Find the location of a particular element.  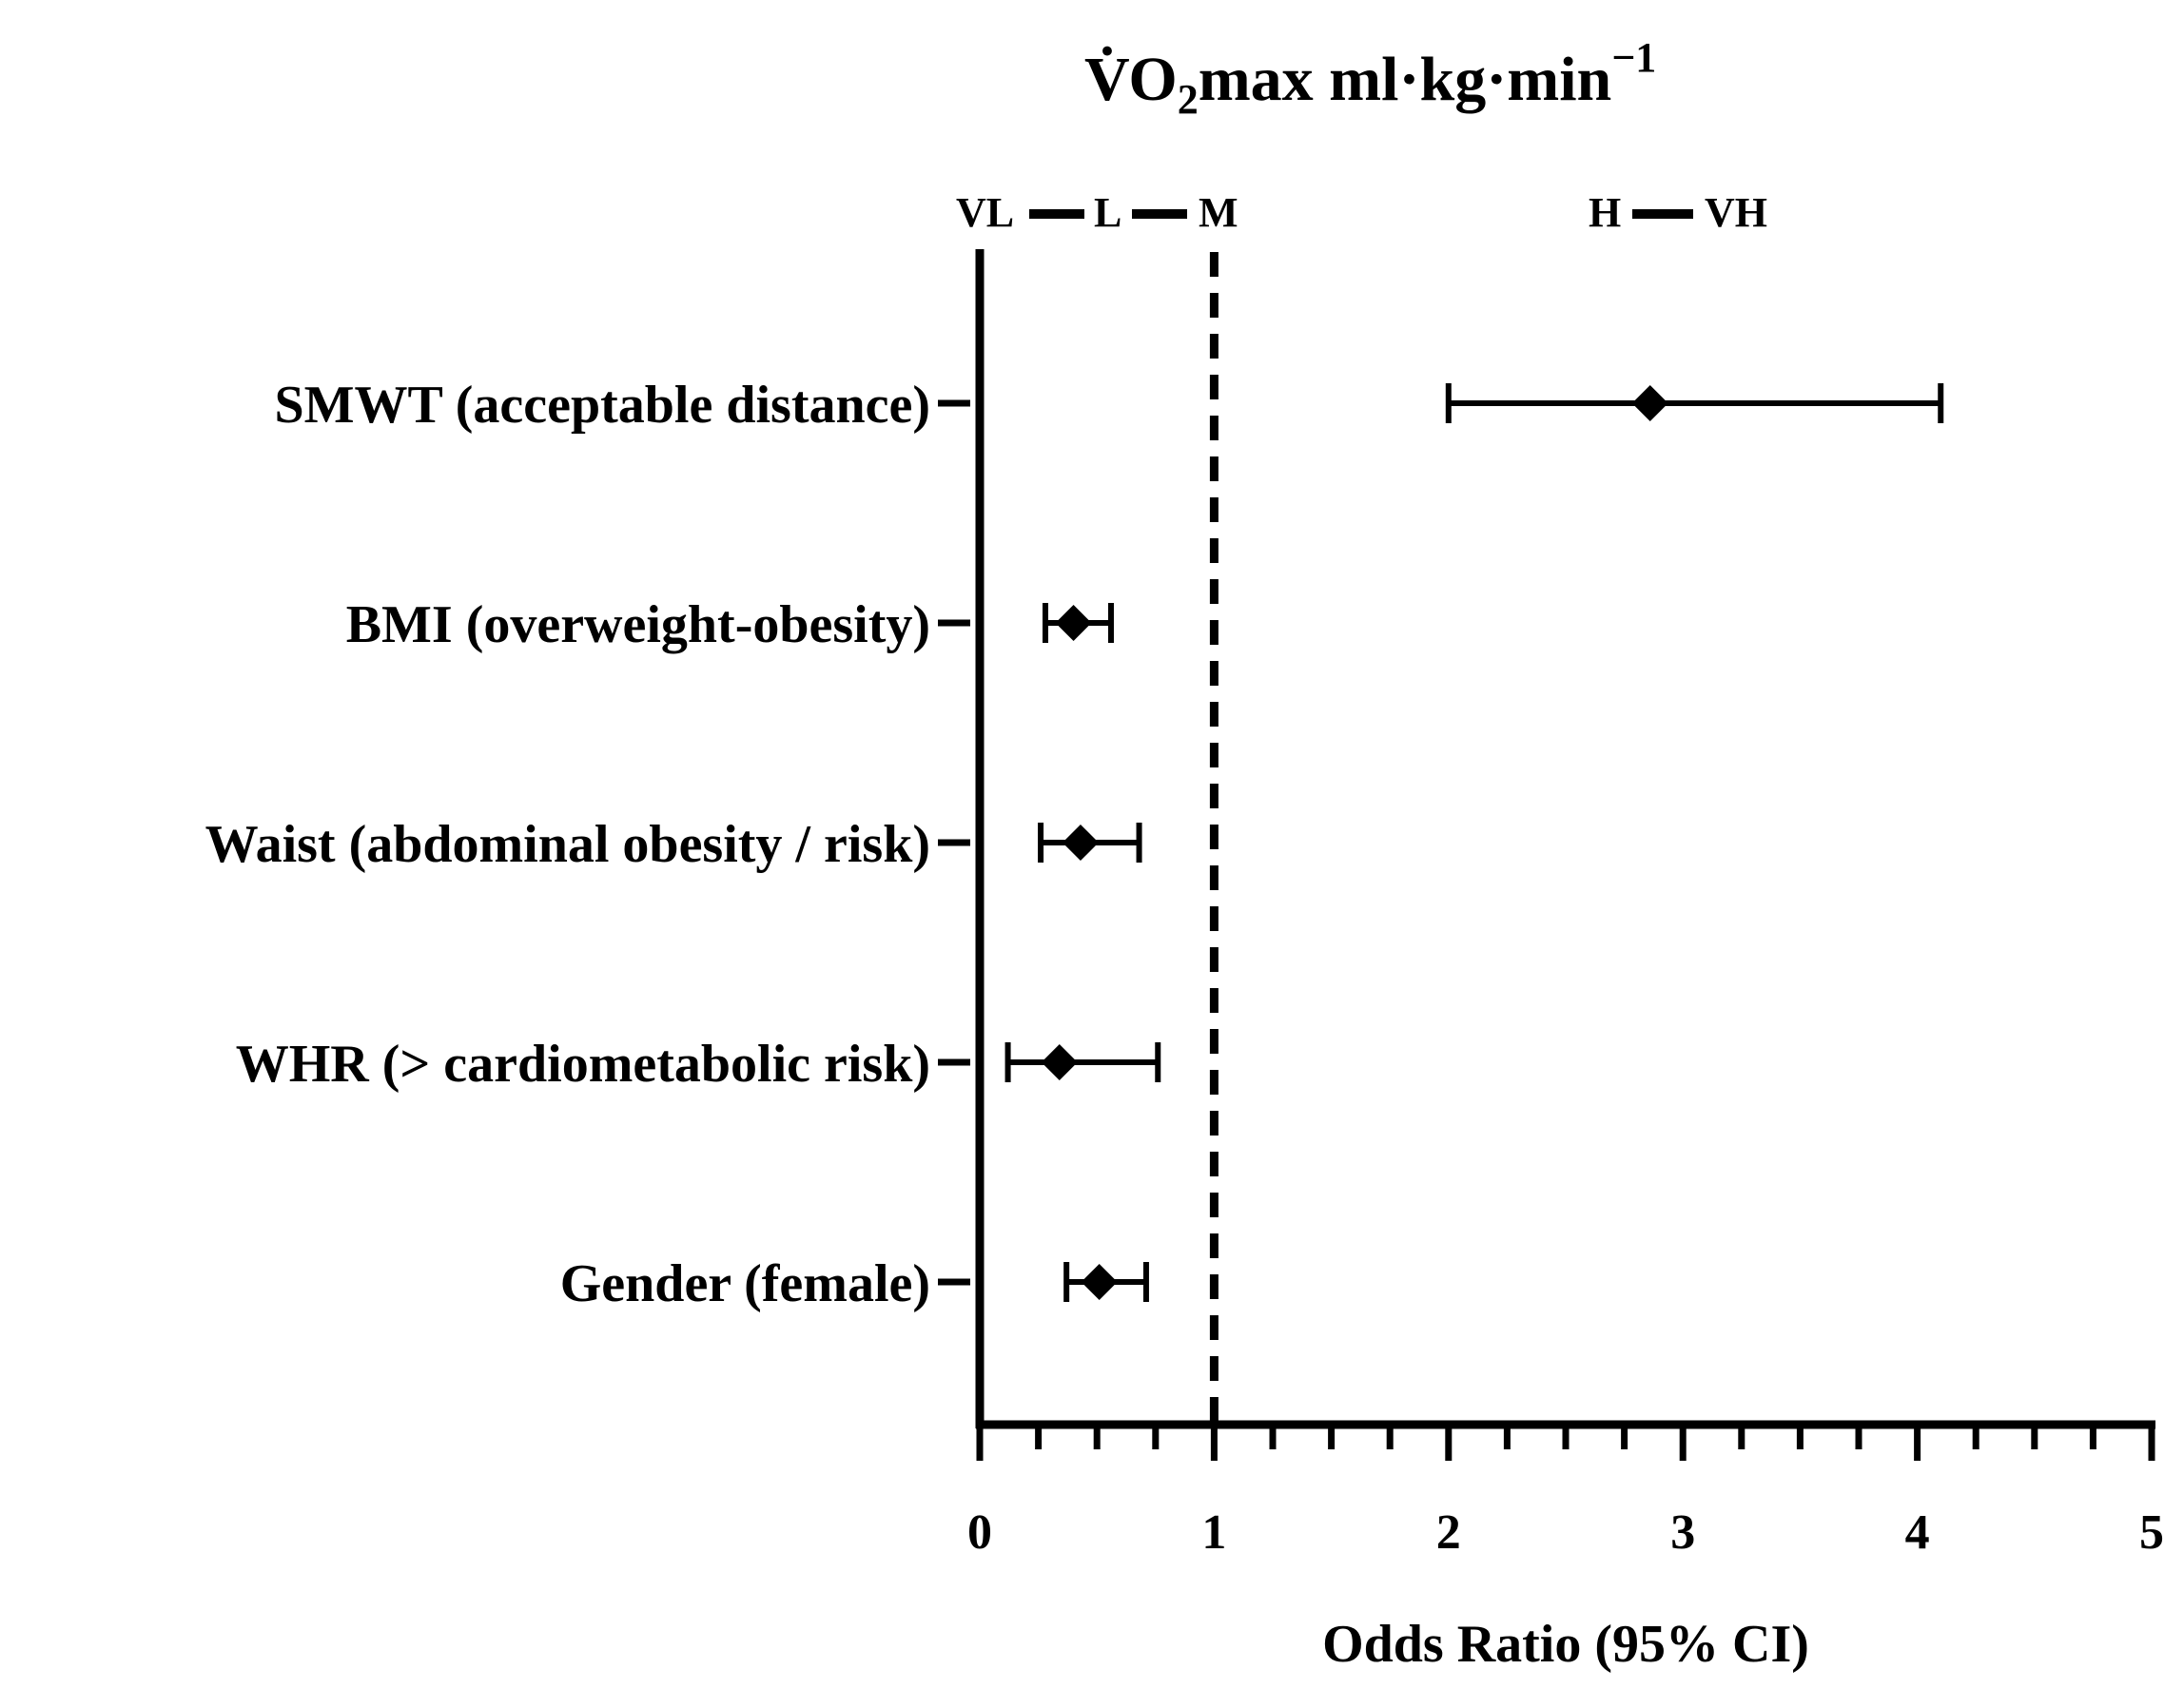

forest-row: Gender (female) is located at coordinates (854, 1284).